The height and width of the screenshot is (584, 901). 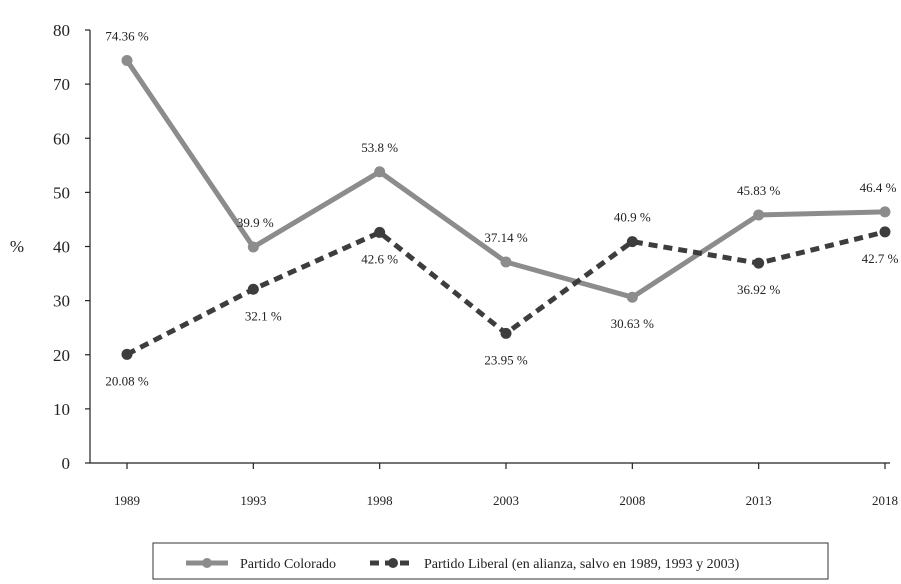 I want to click on legend-marker-liberal, so click(x=393, y=563).